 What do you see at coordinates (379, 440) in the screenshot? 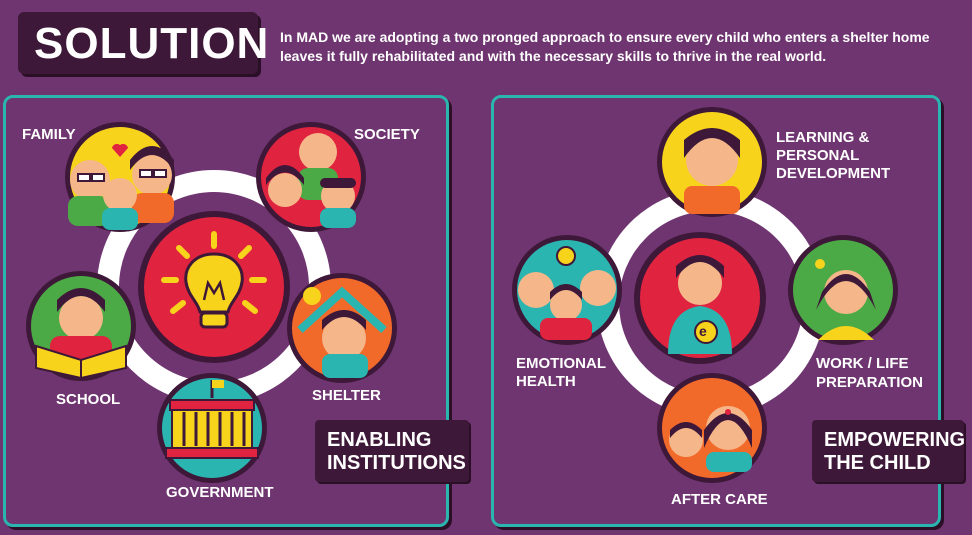
I see `tag-left-line-1: ENABLING` at bounding box center [379, 440].